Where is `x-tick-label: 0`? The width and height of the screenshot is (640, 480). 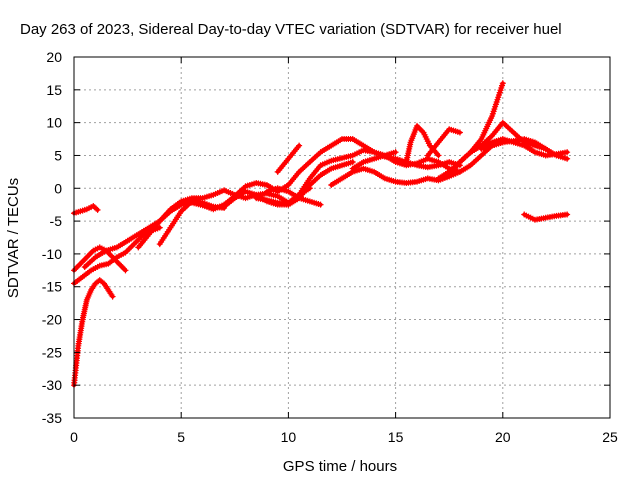
x-tick-label: 0 is located at coordinates (74, 437).